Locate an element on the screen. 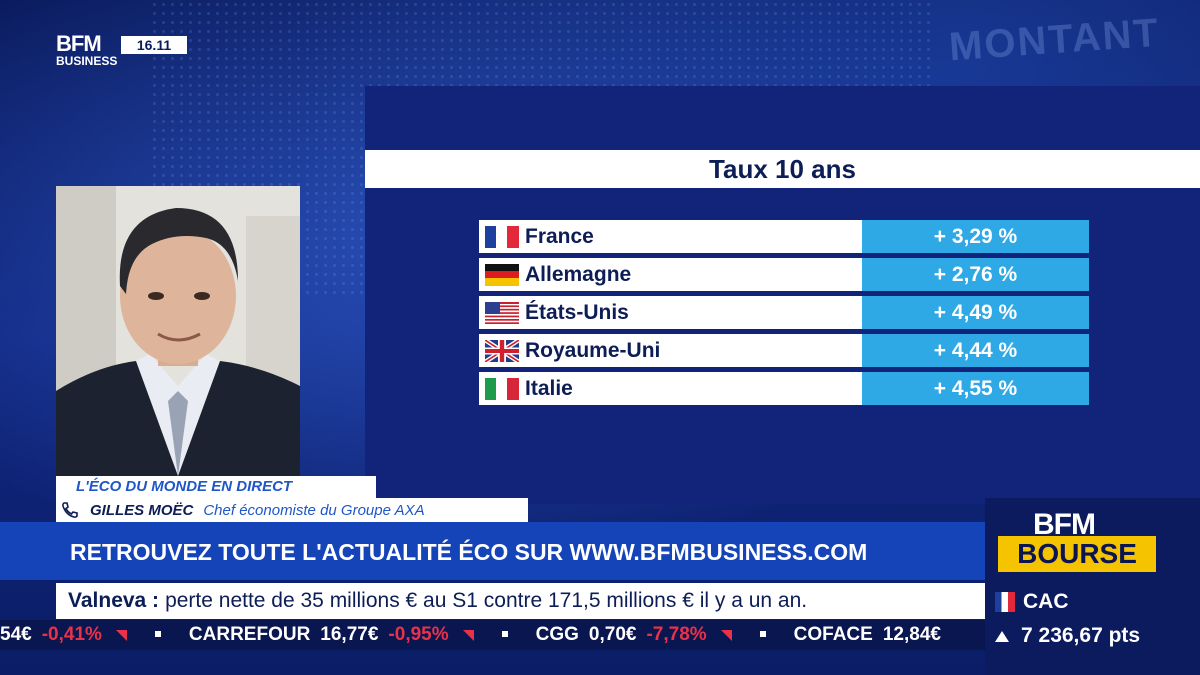  usa-flag-icon is located at coordinates (502, 312).